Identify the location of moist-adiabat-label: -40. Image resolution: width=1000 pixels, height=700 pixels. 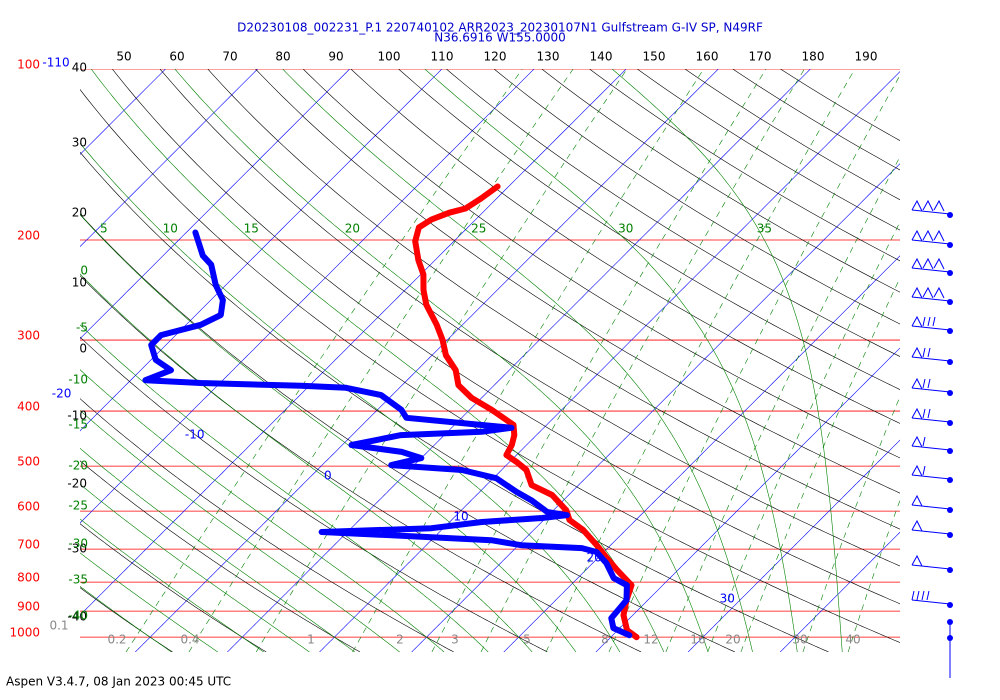
(78, 616).